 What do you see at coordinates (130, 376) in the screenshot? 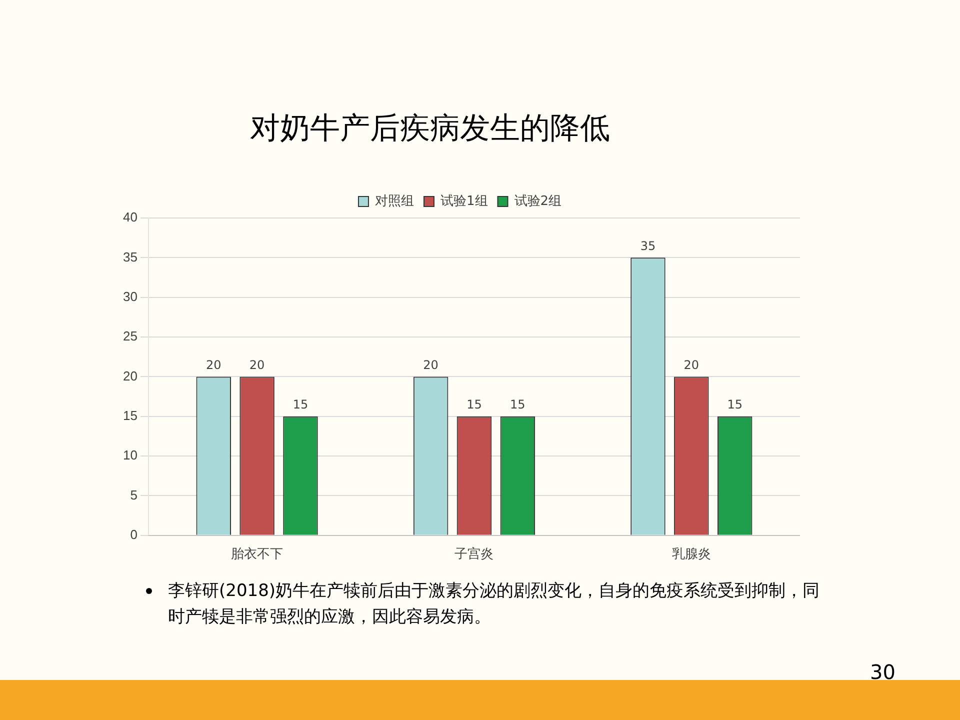
I see `y-tick-label: 20` at bounding box center [130, 376].